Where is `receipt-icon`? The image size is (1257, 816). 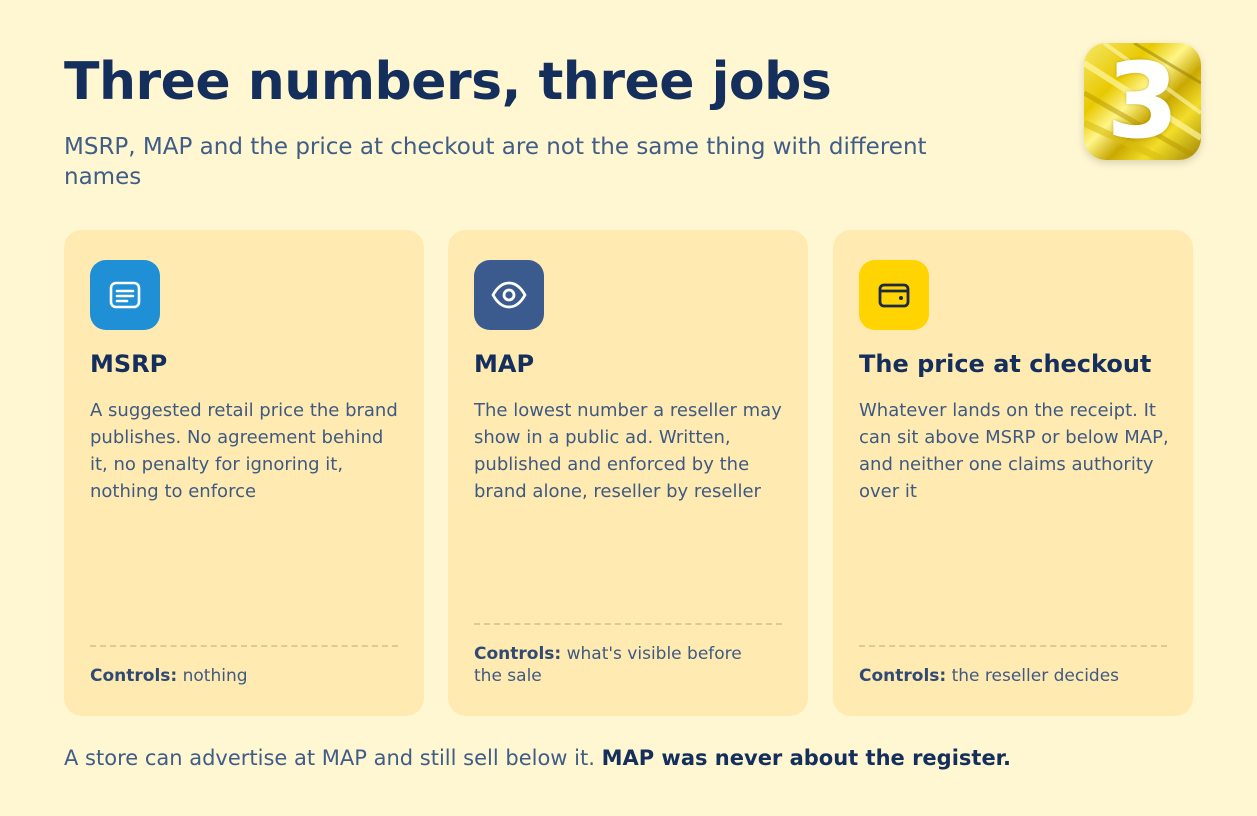
receipt-icon is located at coordinates (125, 295).